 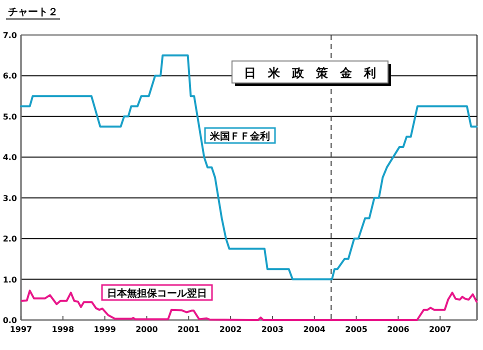 What do you see at coordinates (33, 12) in the screenshot?
I see `chart-title: チャート２` at bounding box center [33, 12].